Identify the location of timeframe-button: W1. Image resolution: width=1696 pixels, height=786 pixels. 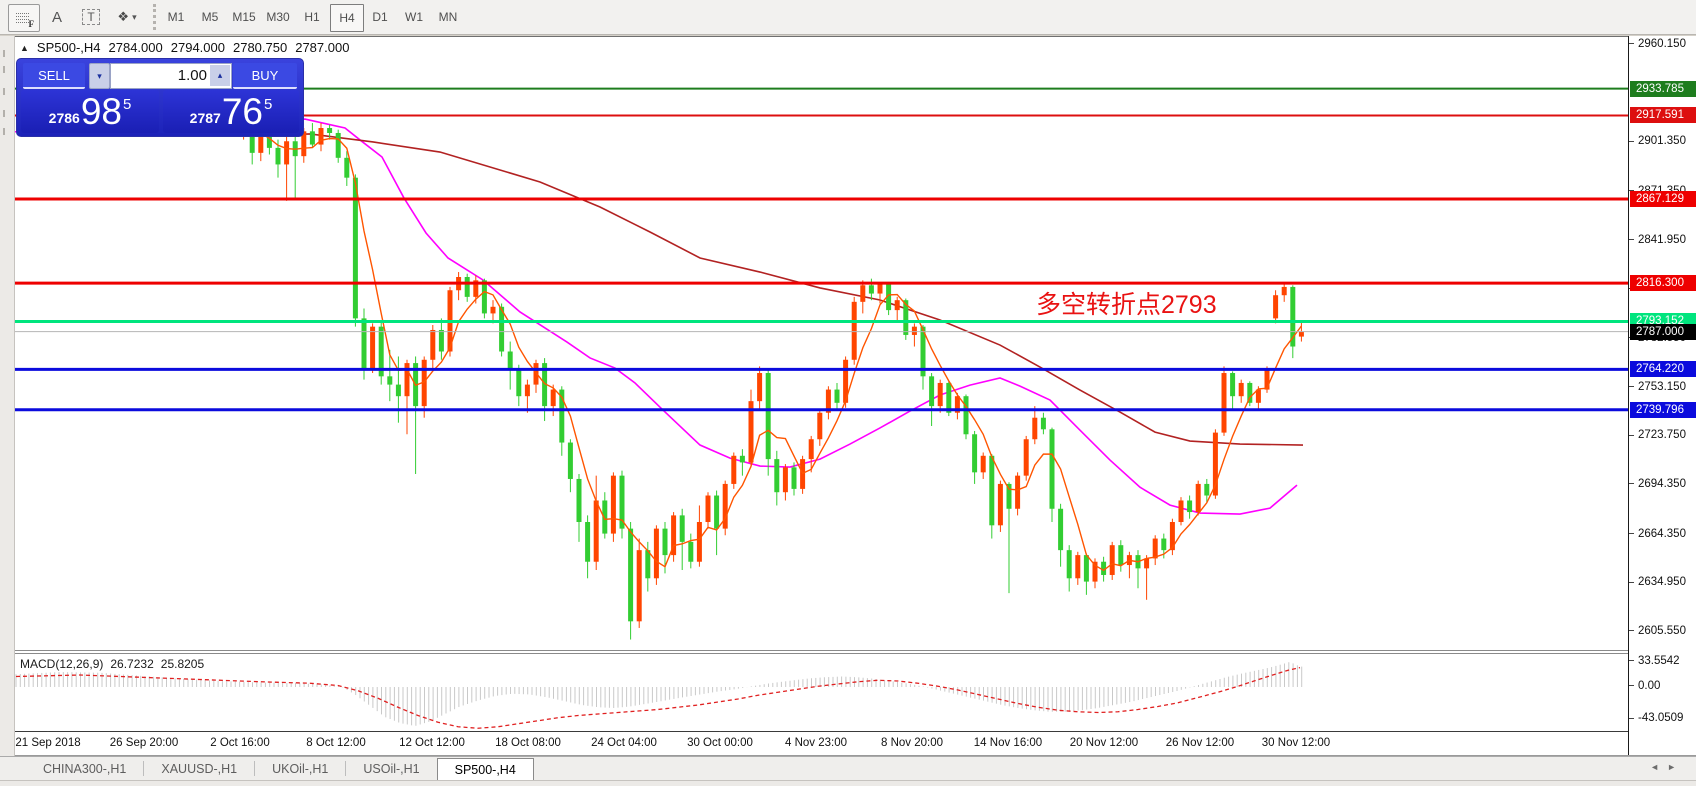
(414, 17).